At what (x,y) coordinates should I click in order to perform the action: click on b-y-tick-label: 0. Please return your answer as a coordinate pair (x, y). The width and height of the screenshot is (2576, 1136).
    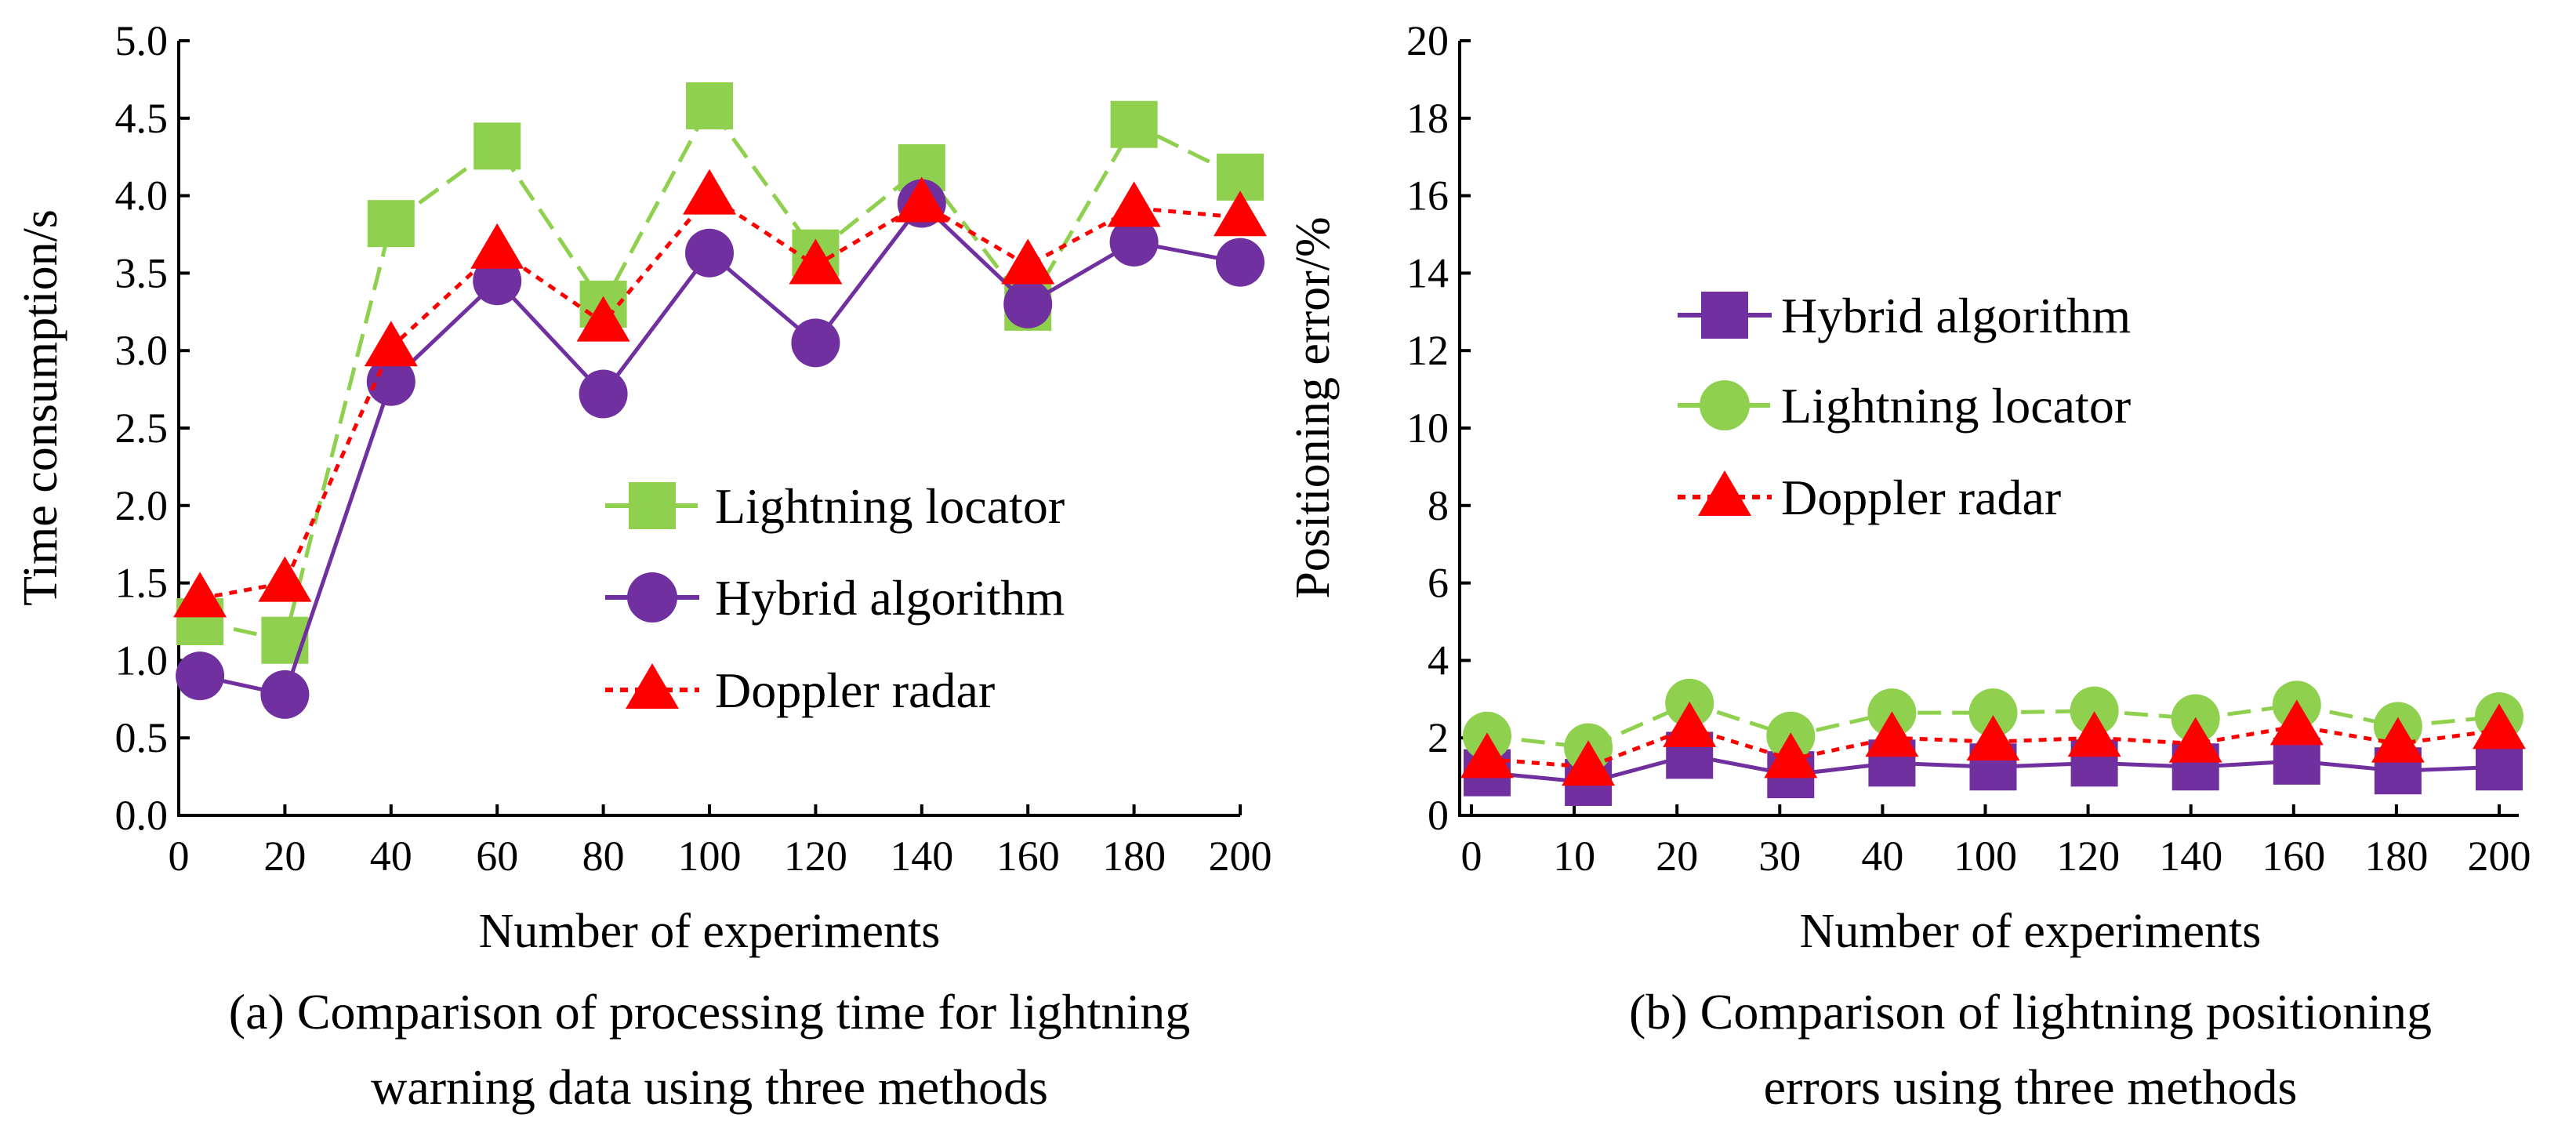
    Looking at the image, I should click on (1438, 816).